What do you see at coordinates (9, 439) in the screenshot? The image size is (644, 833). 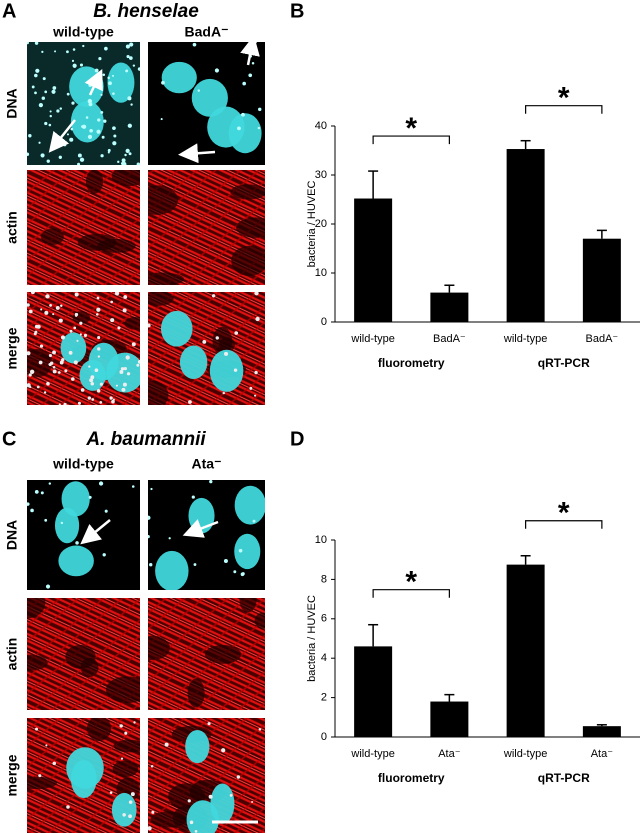 I see `panel-letter: C` at bounding box center [9, 439].